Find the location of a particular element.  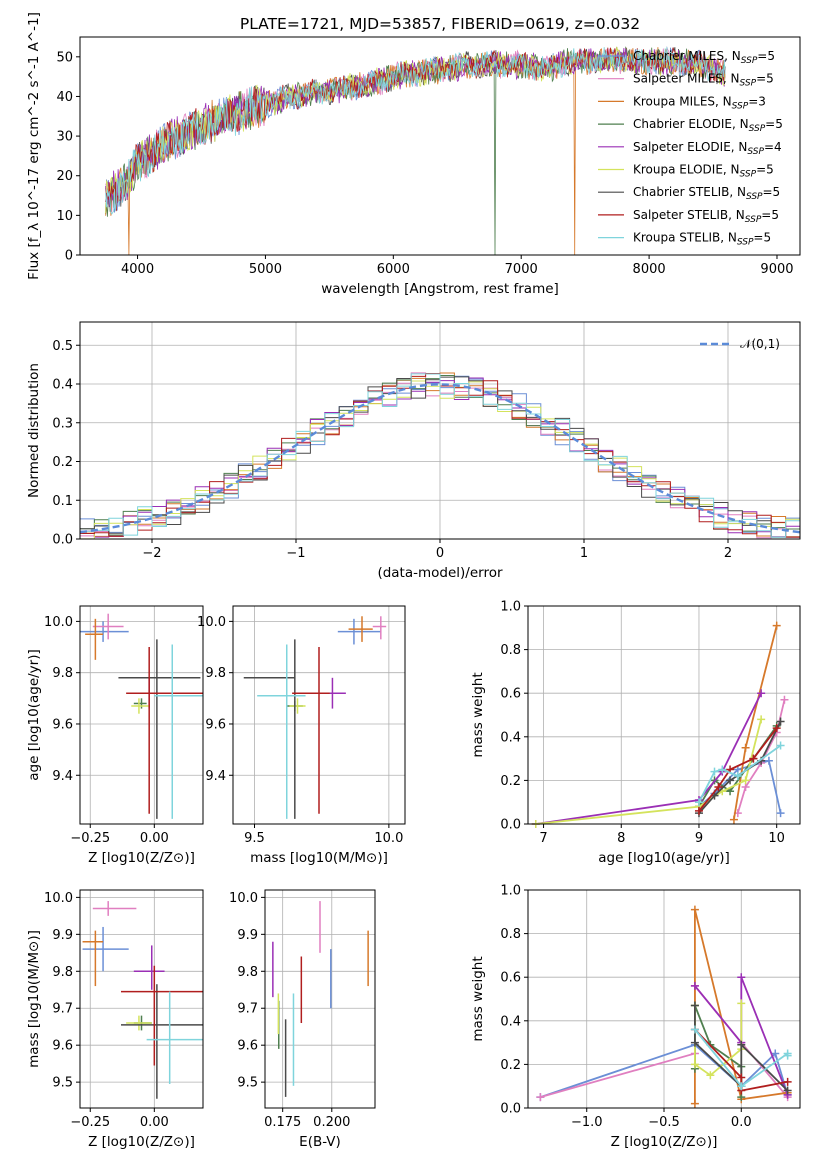

x-tick-label: 5000 is located at coordinates (265, 269).